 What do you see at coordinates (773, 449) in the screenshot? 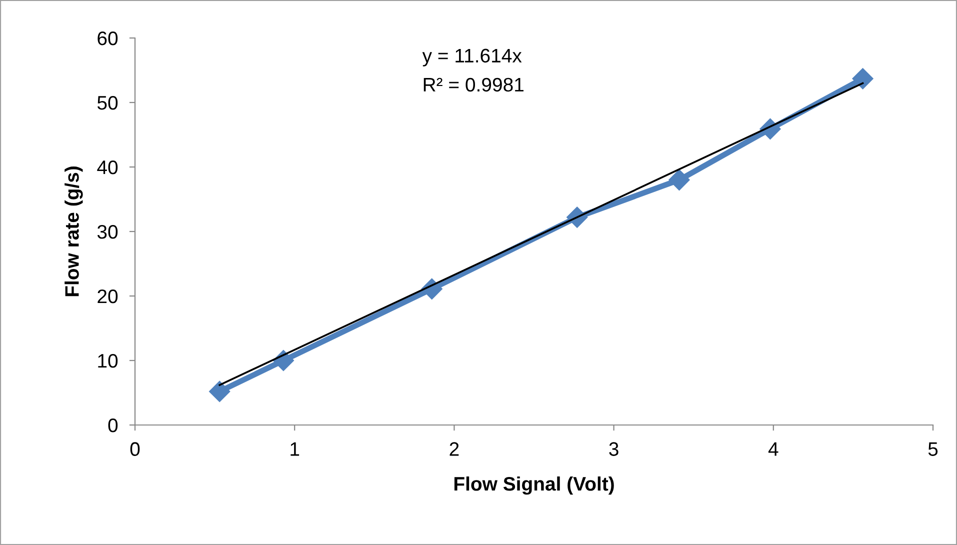
I see `x-tick-label: 4` at bounding box center [773, 449].